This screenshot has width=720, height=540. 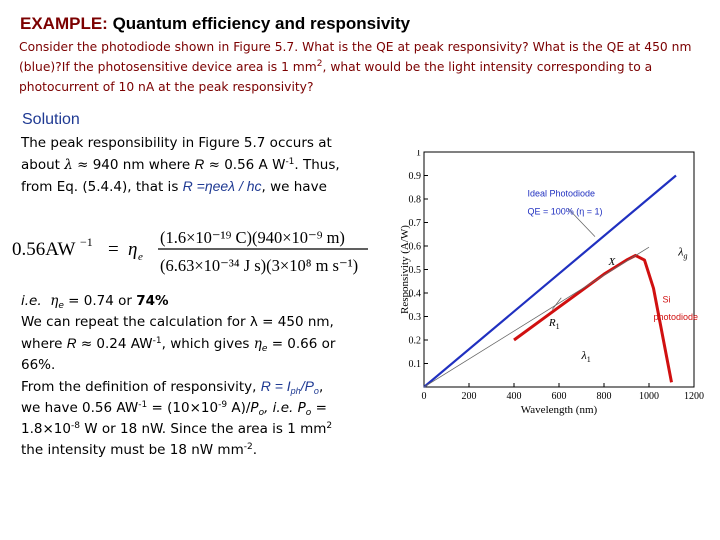 I want to click on we-have-text: , we have, so click(x=294, y=187).